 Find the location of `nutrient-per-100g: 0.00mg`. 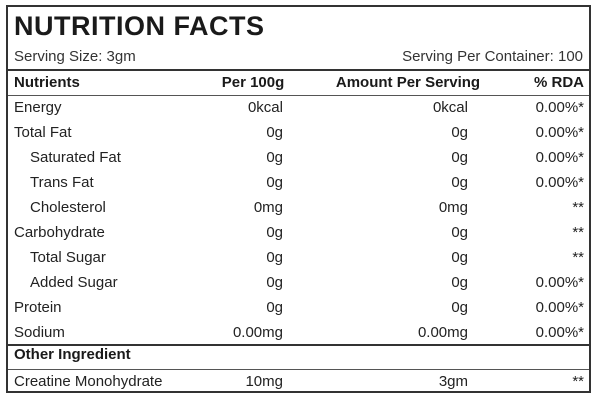

nutrient-per-100g: 0.00mg is located at coordinates (257, 332).